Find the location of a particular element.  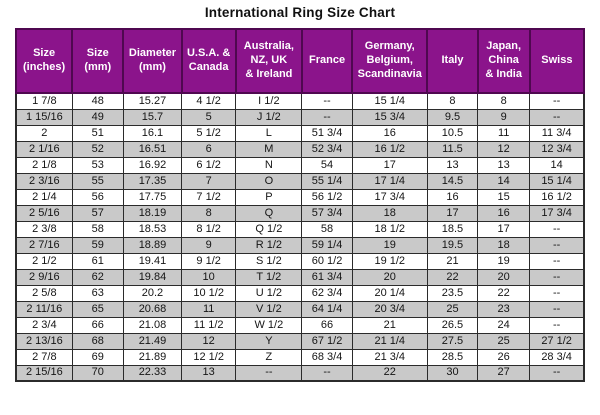

table-cell: 9 1/2 is located at coordinates (209, 261).